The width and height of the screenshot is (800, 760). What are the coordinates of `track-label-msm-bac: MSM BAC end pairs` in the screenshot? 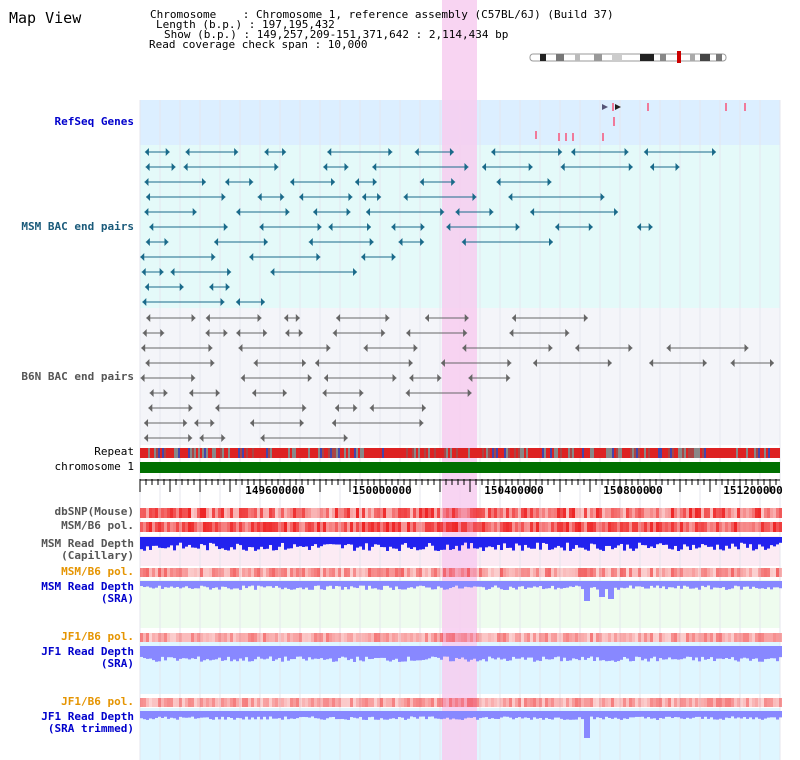 It's located at (77, 226).